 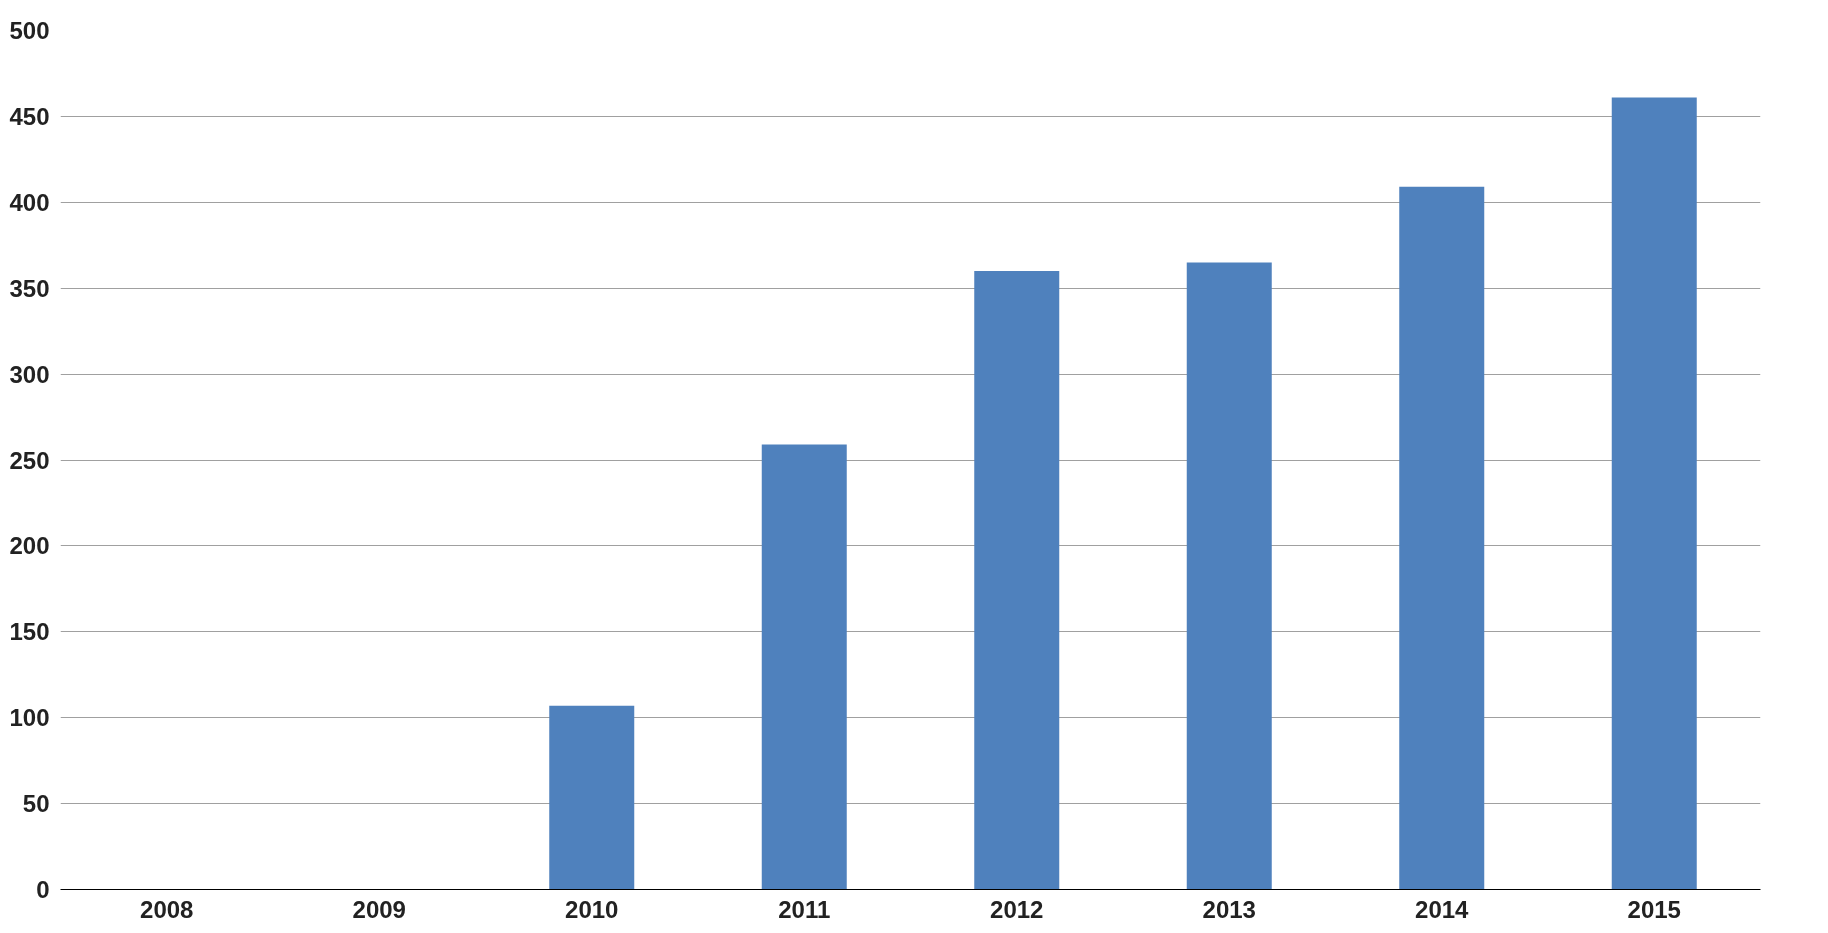 I want to click on x-tick-label: 2009, so click(x=379, y=909).